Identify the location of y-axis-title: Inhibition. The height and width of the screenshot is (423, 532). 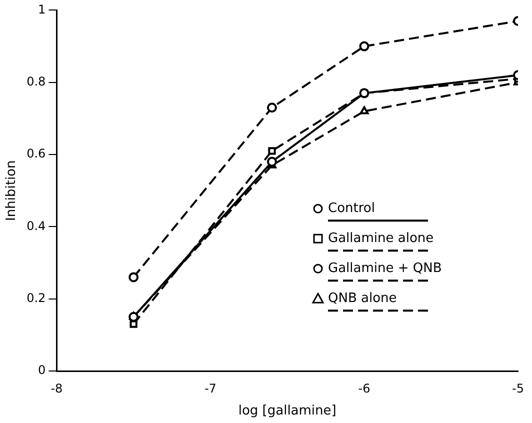
(12, 190).